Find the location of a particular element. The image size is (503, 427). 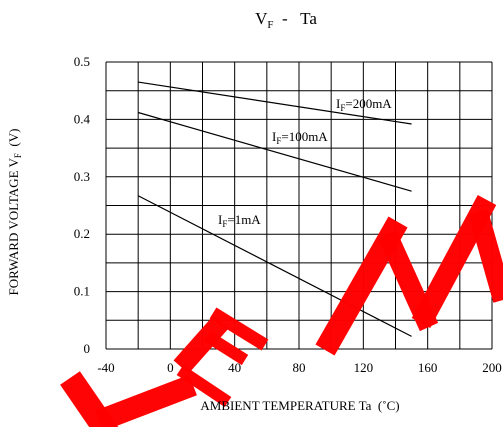

chart-title: VF - Ta is located at coordinates (286, 20).